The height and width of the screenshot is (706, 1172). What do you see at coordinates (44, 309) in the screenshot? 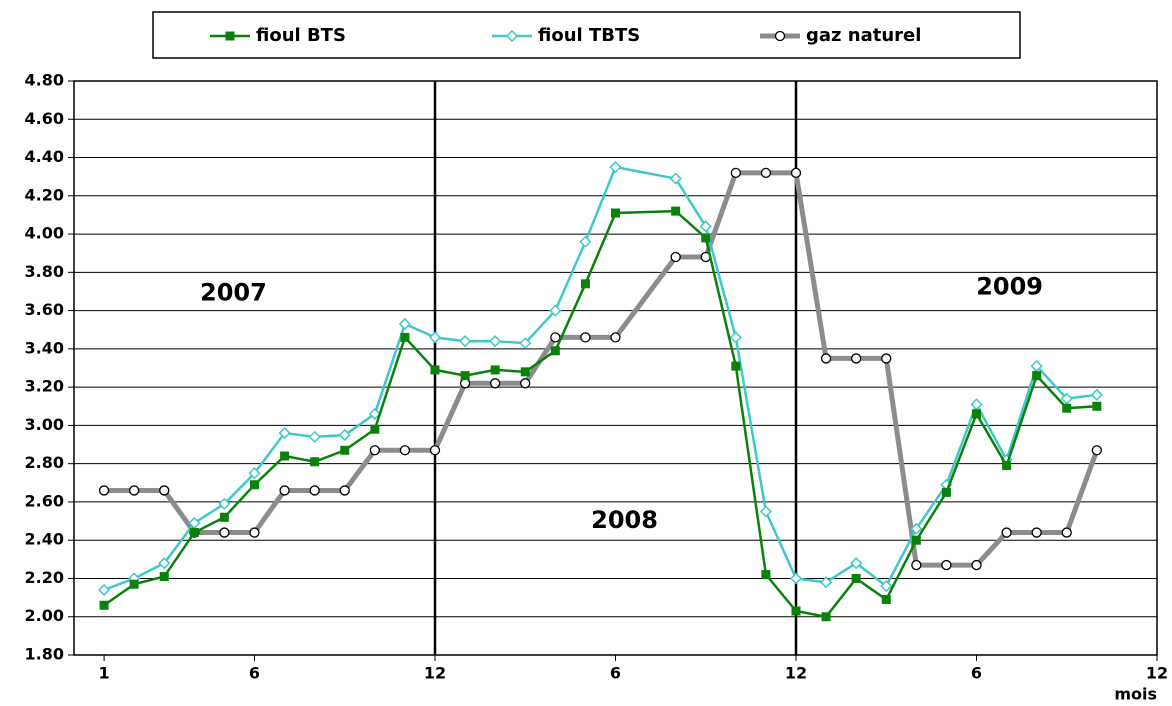
I see `y-tick-label: 3.60` at bounding box center [44, 309].